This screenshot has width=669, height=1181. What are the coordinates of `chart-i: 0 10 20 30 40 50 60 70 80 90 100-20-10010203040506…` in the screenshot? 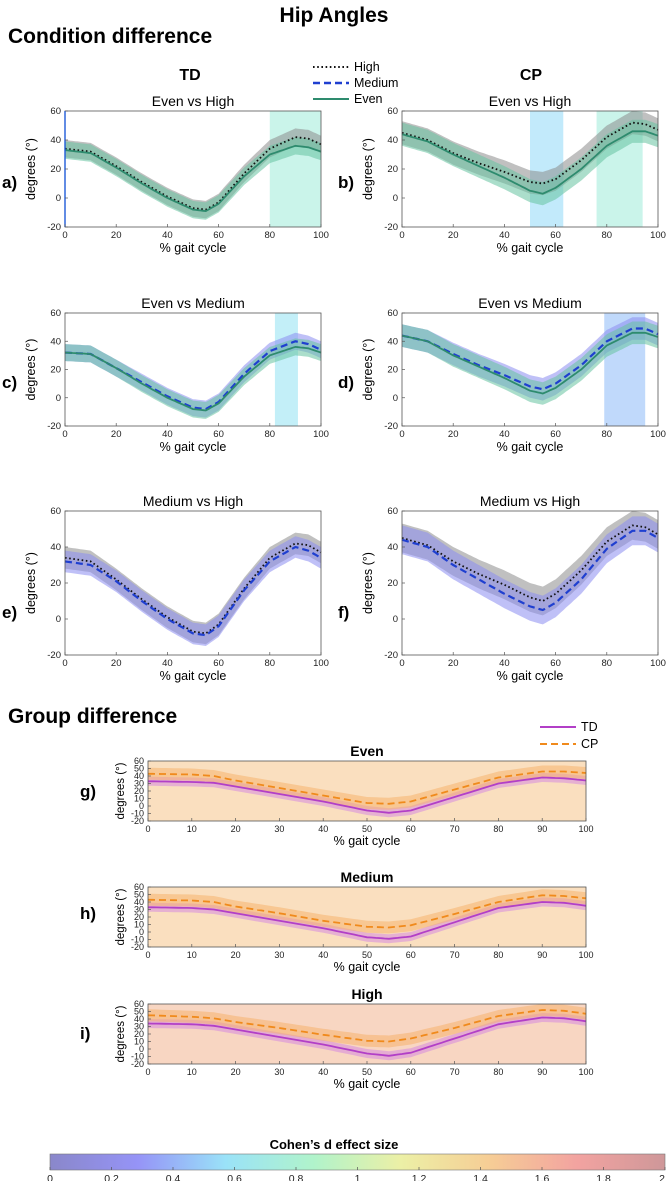 It's located at (337, 1038).